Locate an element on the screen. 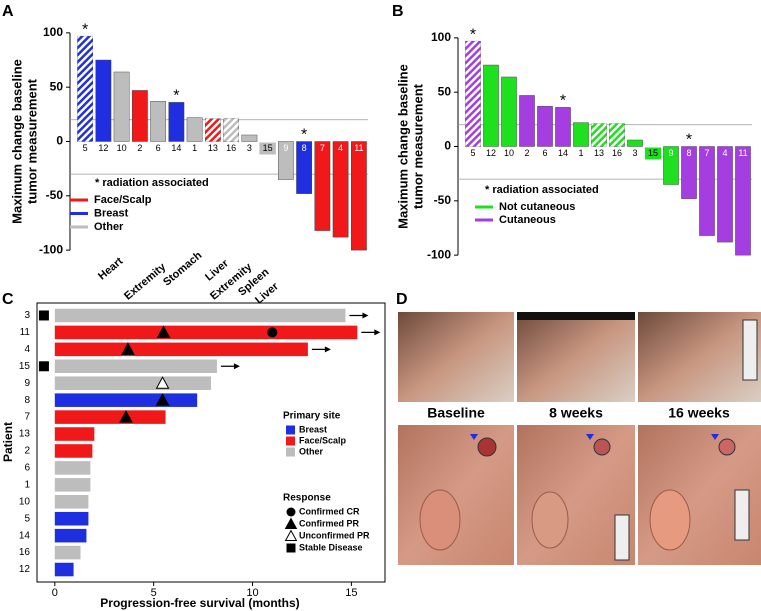 The width and height of the screenshot is (761, 611). y-tick-label: 8 is located at coordinates (27, 400).